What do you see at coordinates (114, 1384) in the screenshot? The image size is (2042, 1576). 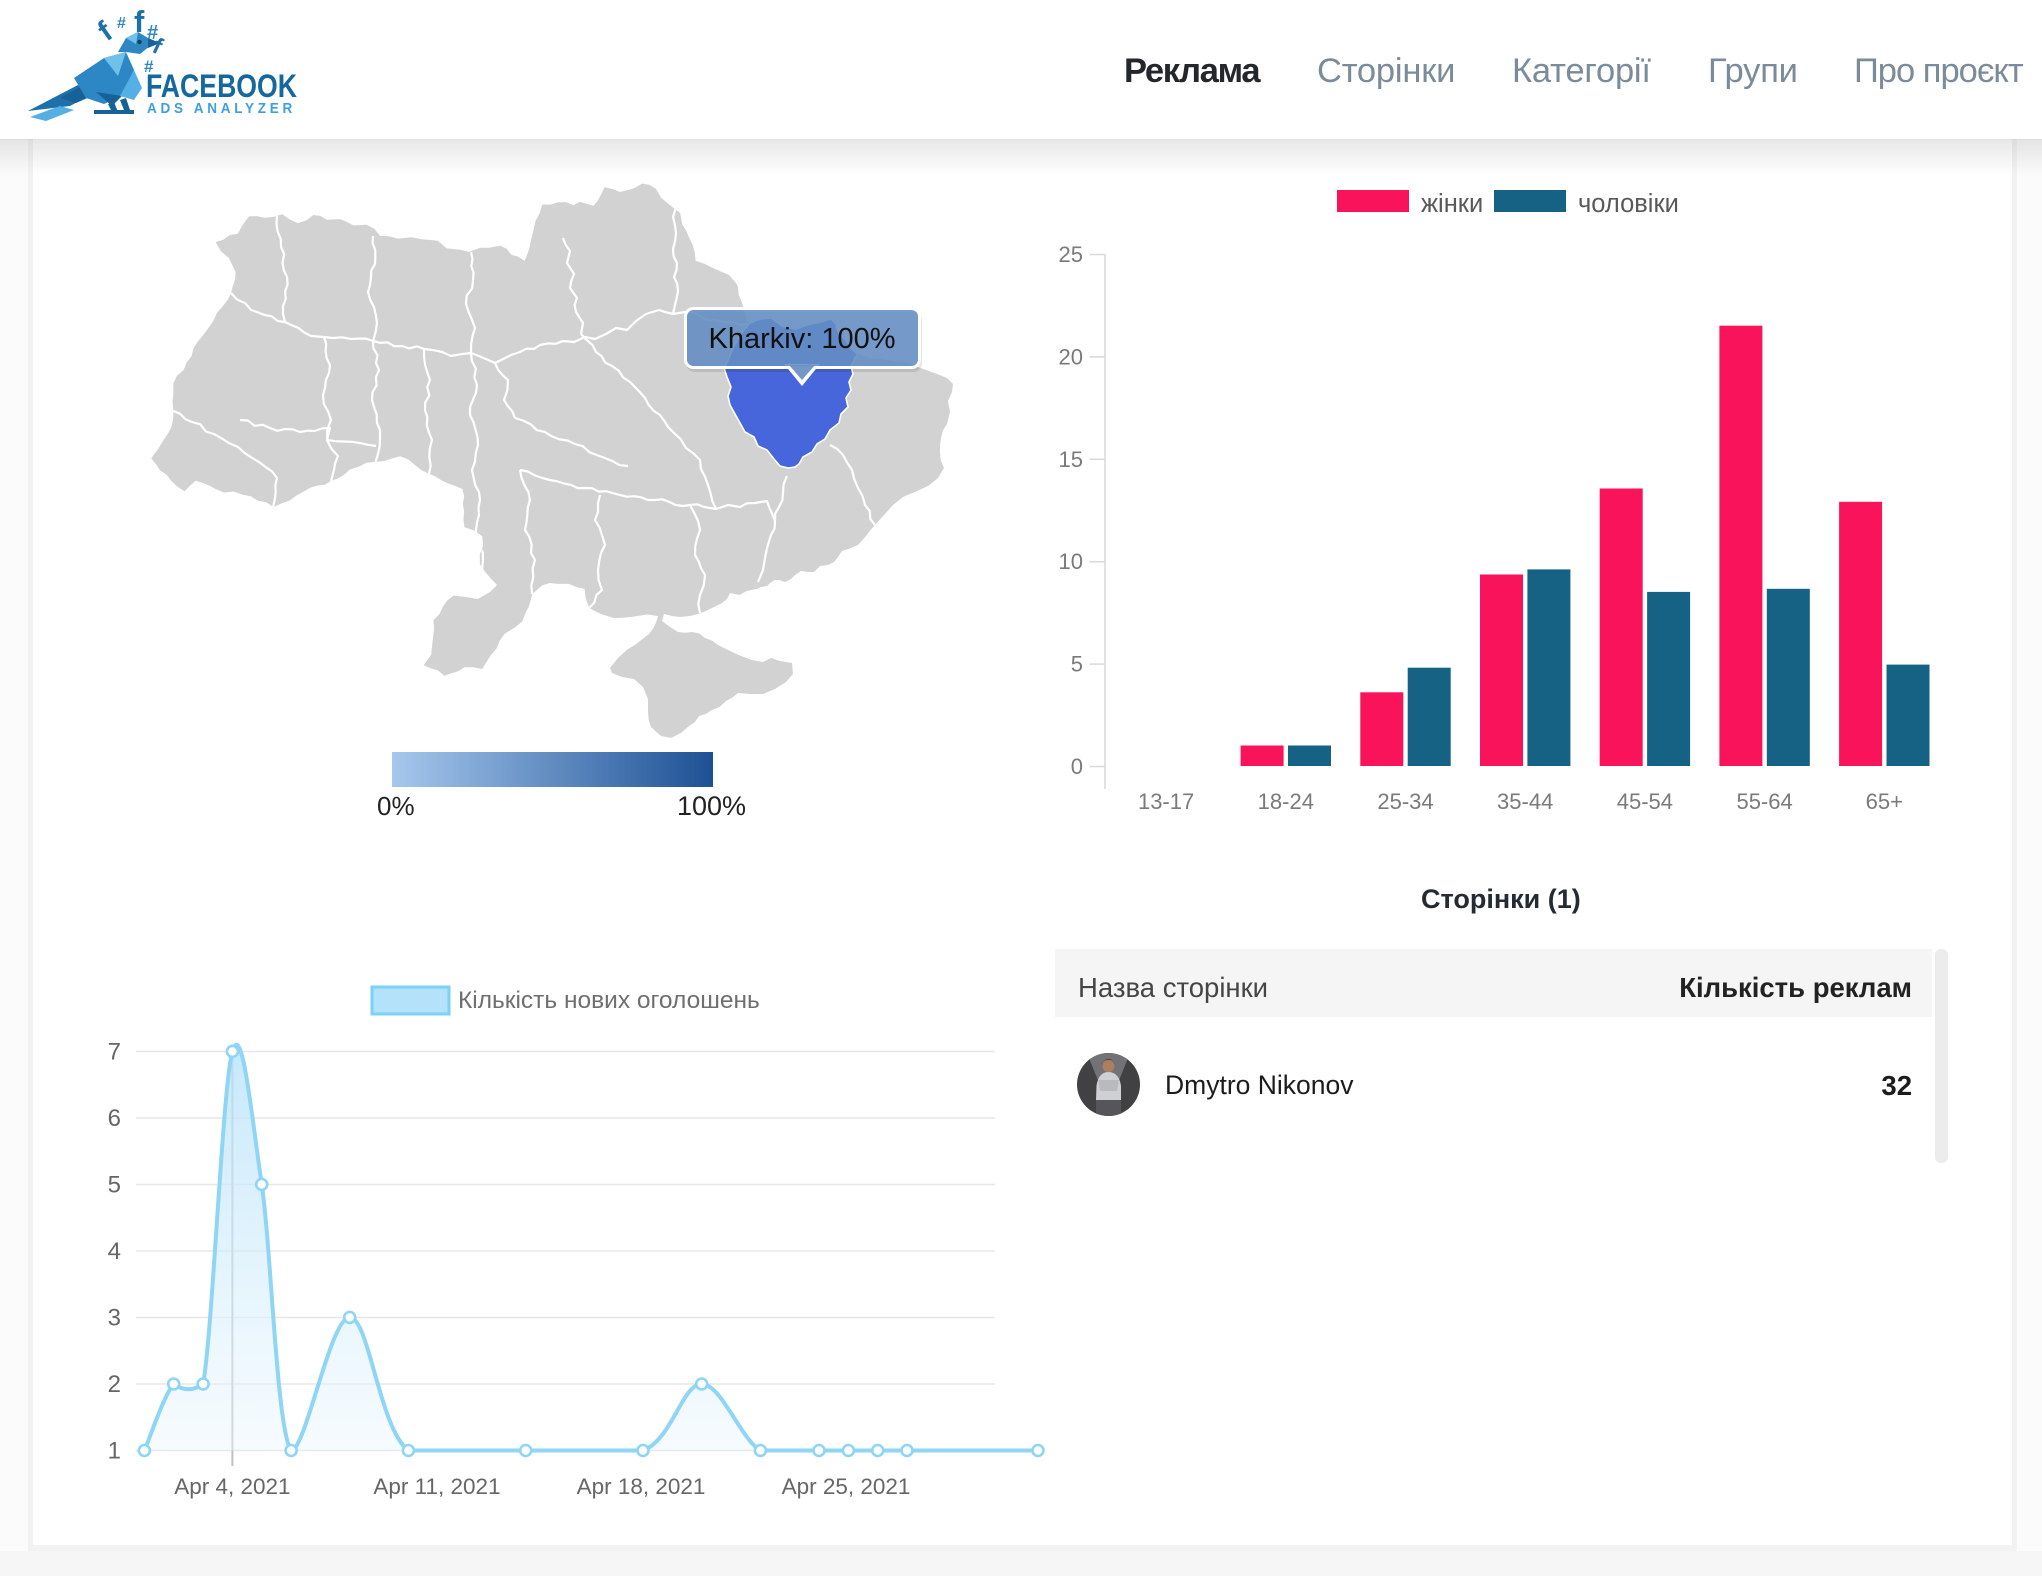 I see `svg-text: 2` at bounding box center [114, 1384].